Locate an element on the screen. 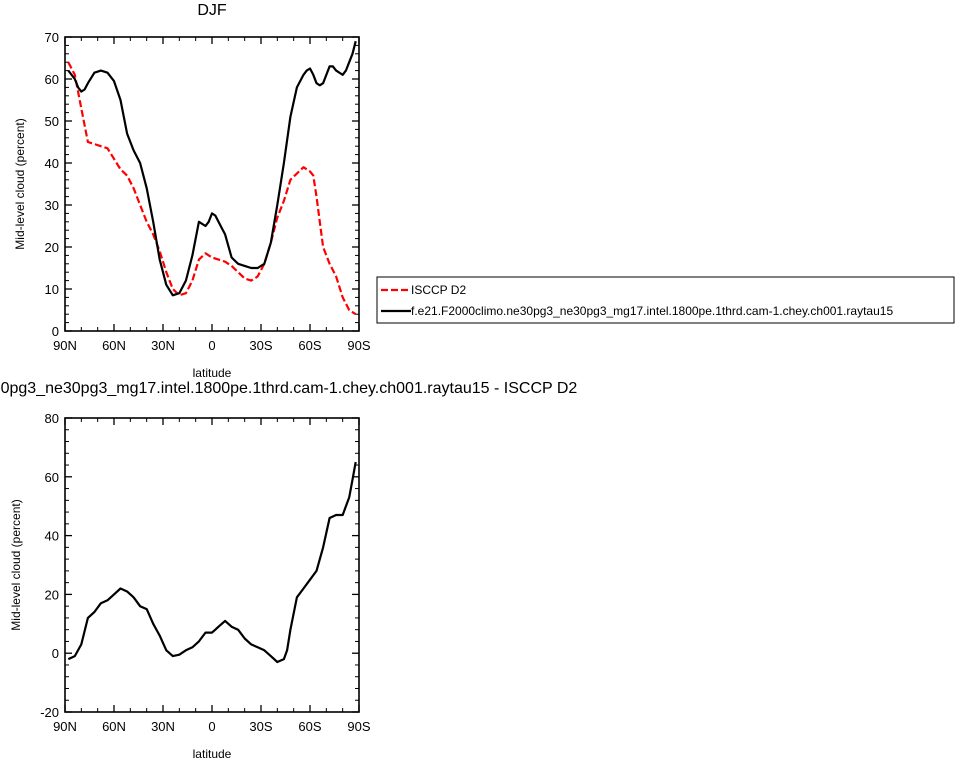 The image size is (960, 764). plot-frame is located at coordinates (212, 565).